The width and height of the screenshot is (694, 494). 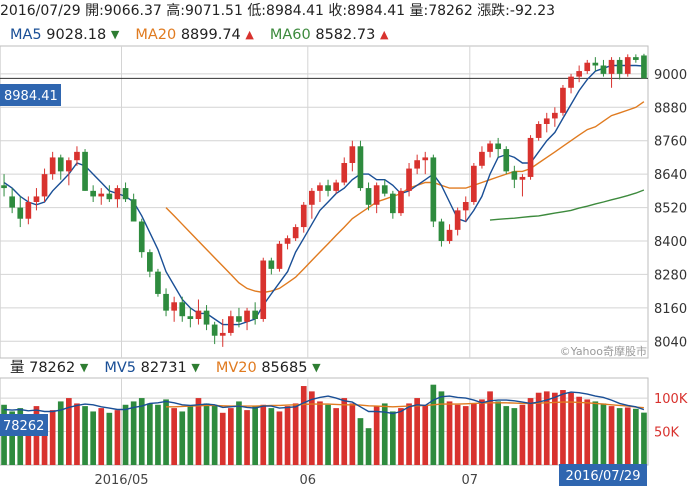 I want to click on ma20-up-arrow-icon: ▲, so click(x=249, y=34).